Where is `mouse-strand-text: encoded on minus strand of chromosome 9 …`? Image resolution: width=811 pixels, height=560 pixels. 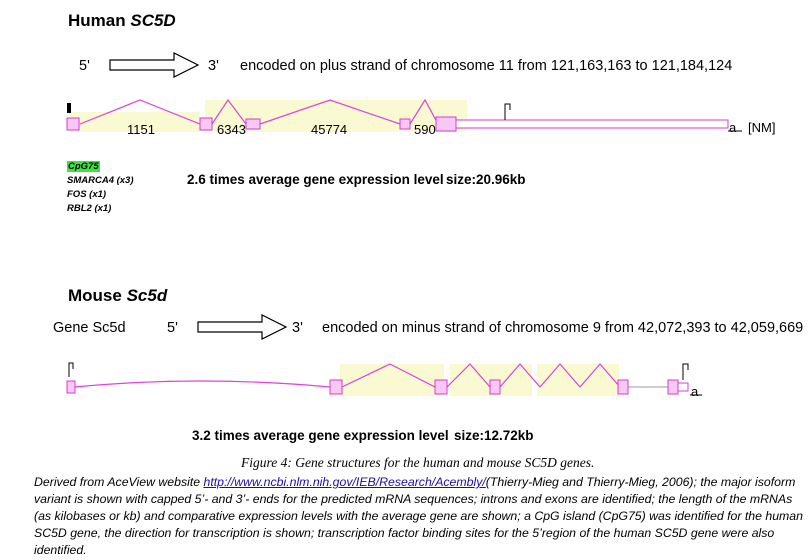 mouse-strand-text: encoded on minus strand of chromosome 9 … is located at coordinates (563, 328).